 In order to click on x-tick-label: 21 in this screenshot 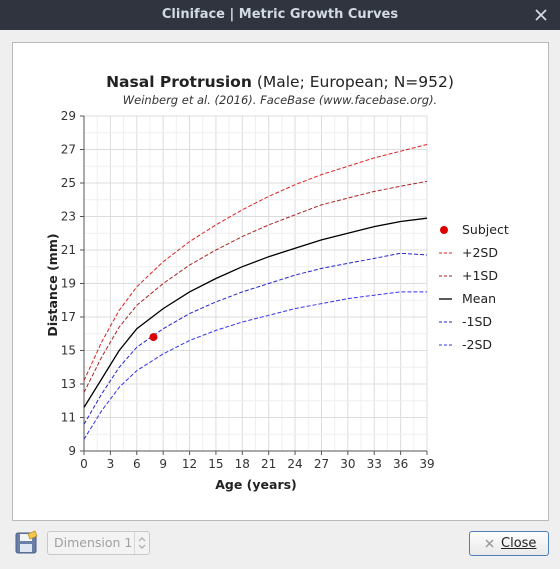, I will do `click(268, 464)`.